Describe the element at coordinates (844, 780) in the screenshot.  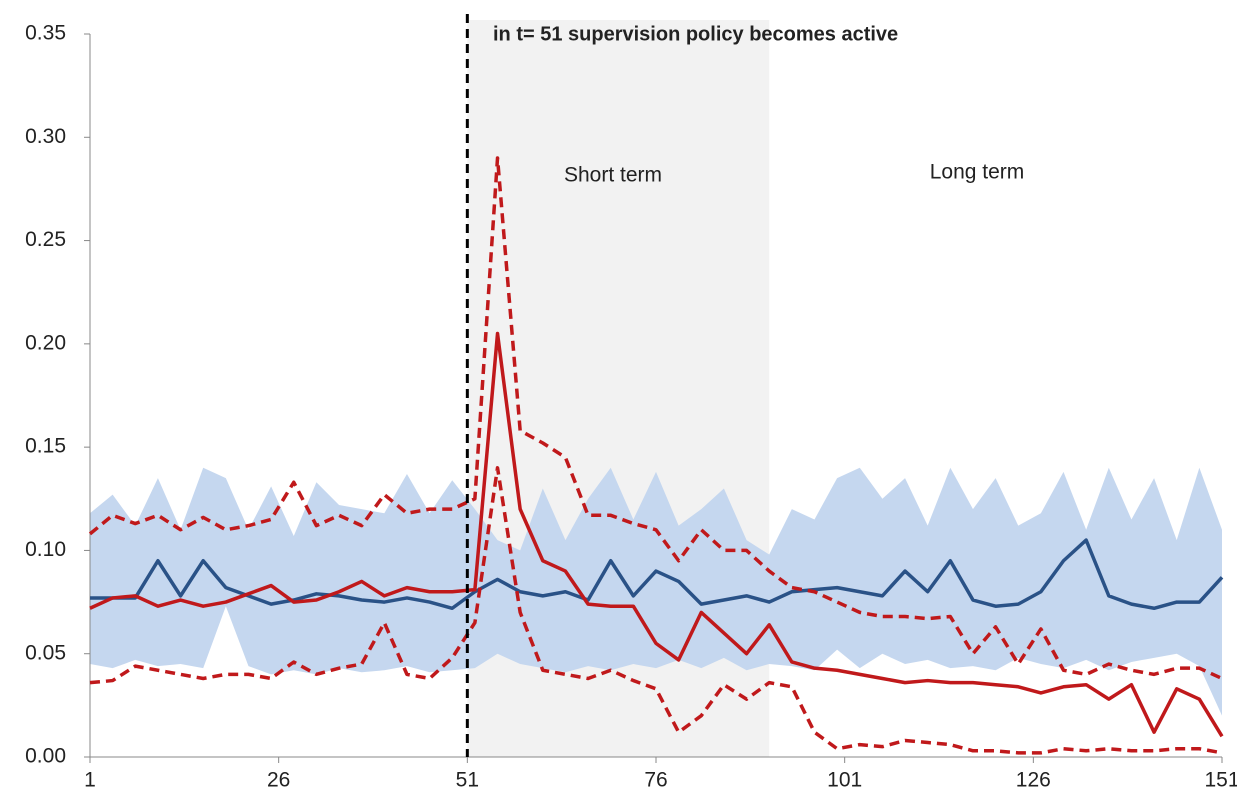
I see `x-tick-label: 101` at that location.